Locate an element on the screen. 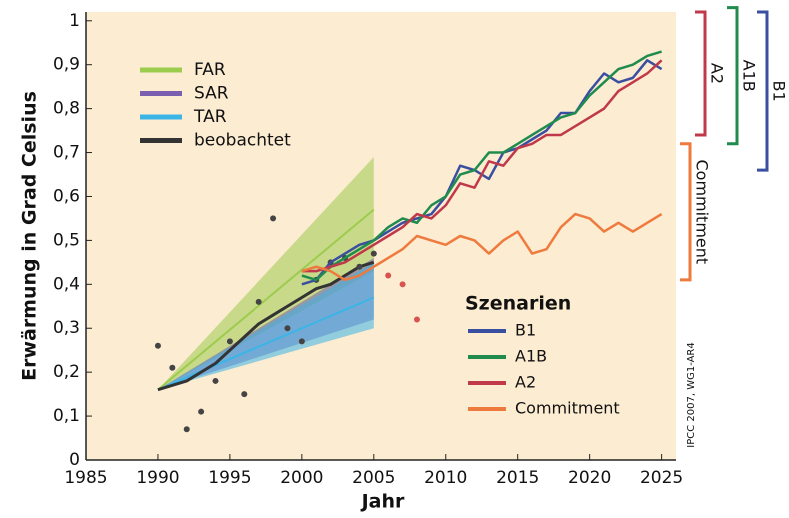  x-tick-label: 2010 is located at coordinates (445, 478).